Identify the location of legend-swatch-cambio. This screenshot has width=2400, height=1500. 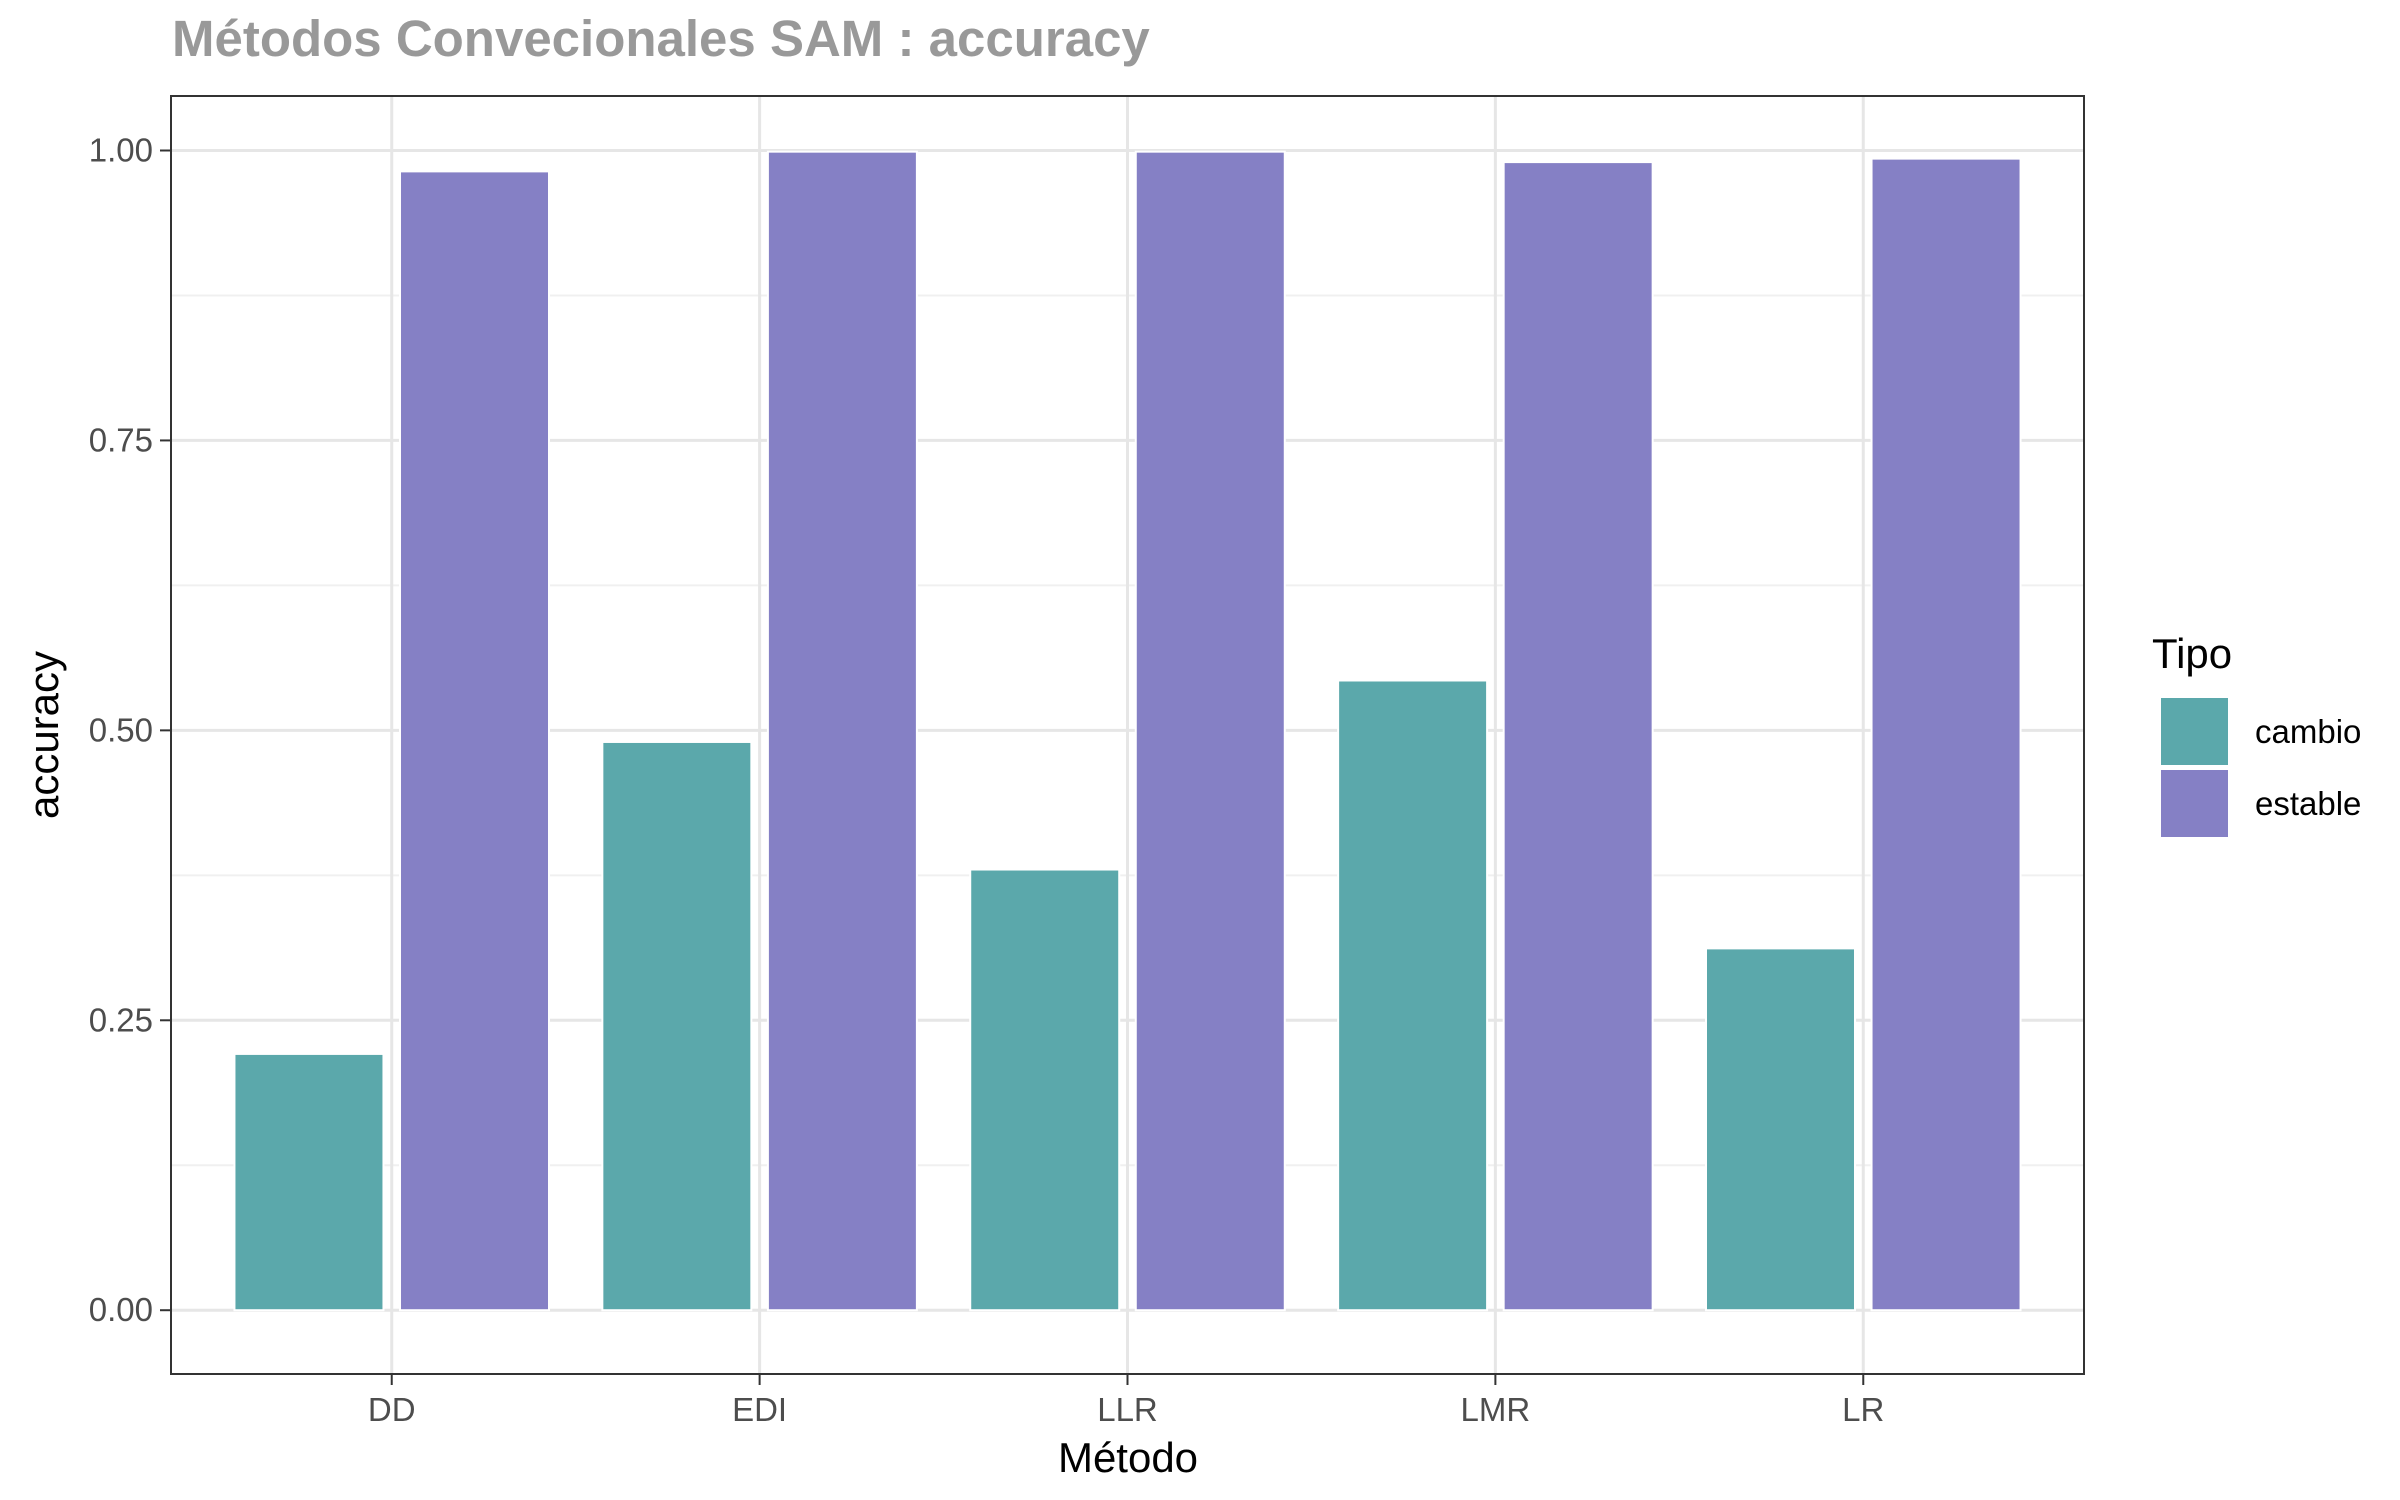
(2194, 731).